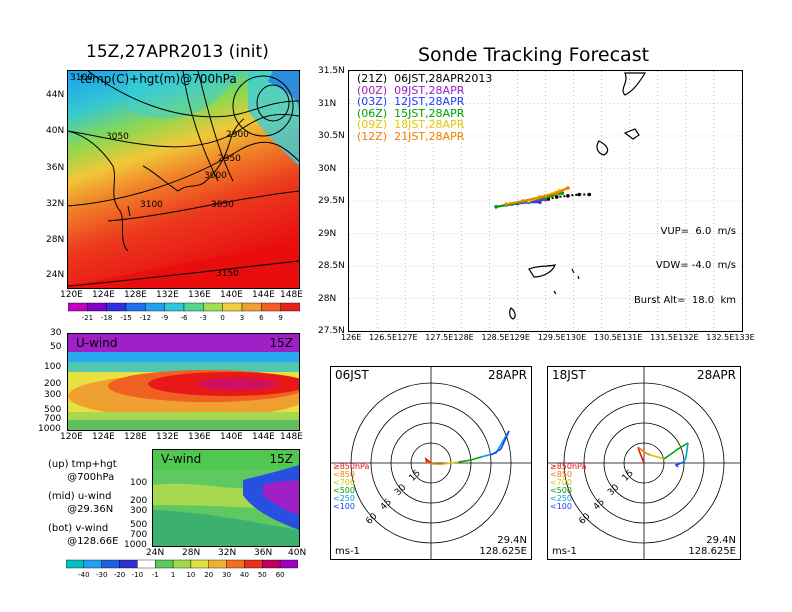 The image size is (792, 612). Describe the element at coordinates (231, 437) in the screenshot. I see `lon-tick: 140E` at that location.